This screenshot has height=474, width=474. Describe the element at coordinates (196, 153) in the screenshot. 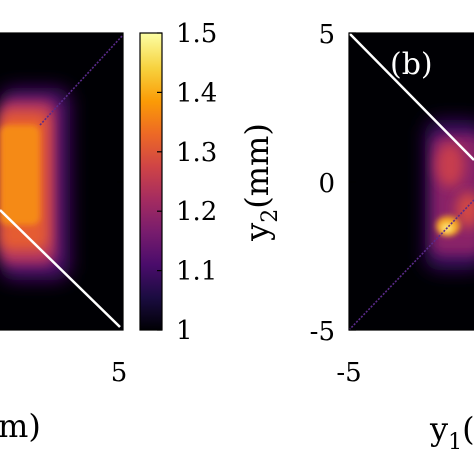

I see `colorbar-tick-label: 1.3` at that location.